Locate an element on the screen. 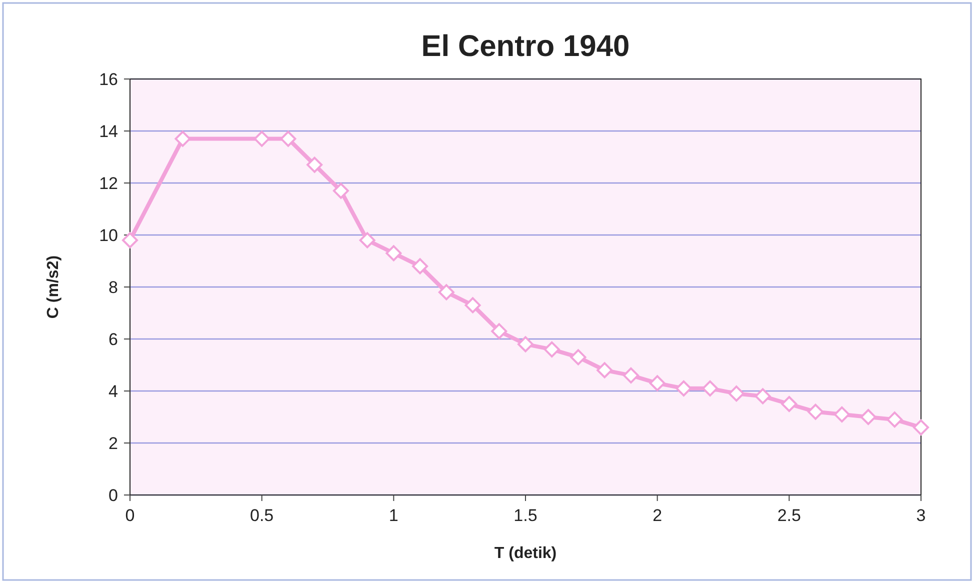  x-tick-label: 1.5 is located at coordinates (526, 515).